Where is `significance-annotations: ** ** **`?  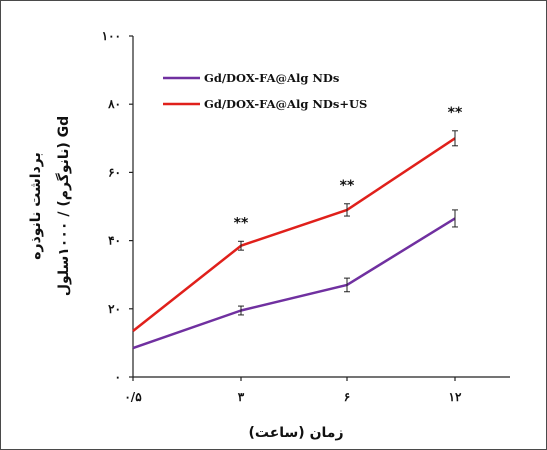 significance-annotations: ** ** ** is located at coordinates (348, 168).